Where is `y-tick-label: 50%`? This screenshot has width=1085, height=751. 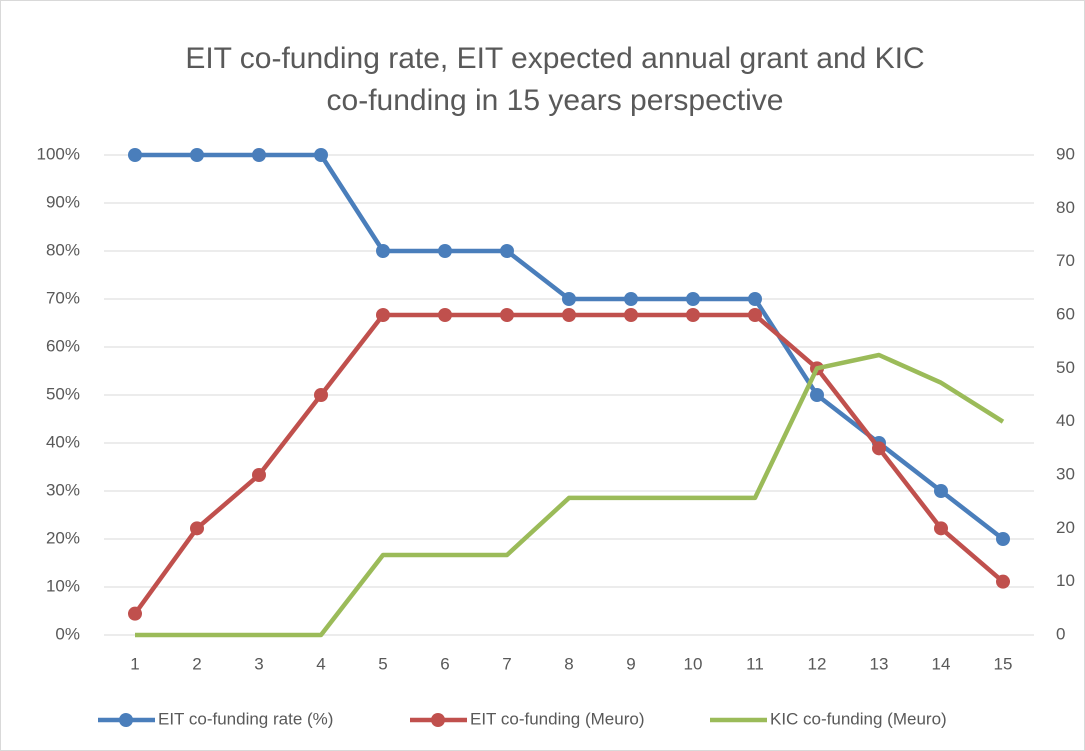
y-tick-label: 50% is located at coordinates (63, 393).